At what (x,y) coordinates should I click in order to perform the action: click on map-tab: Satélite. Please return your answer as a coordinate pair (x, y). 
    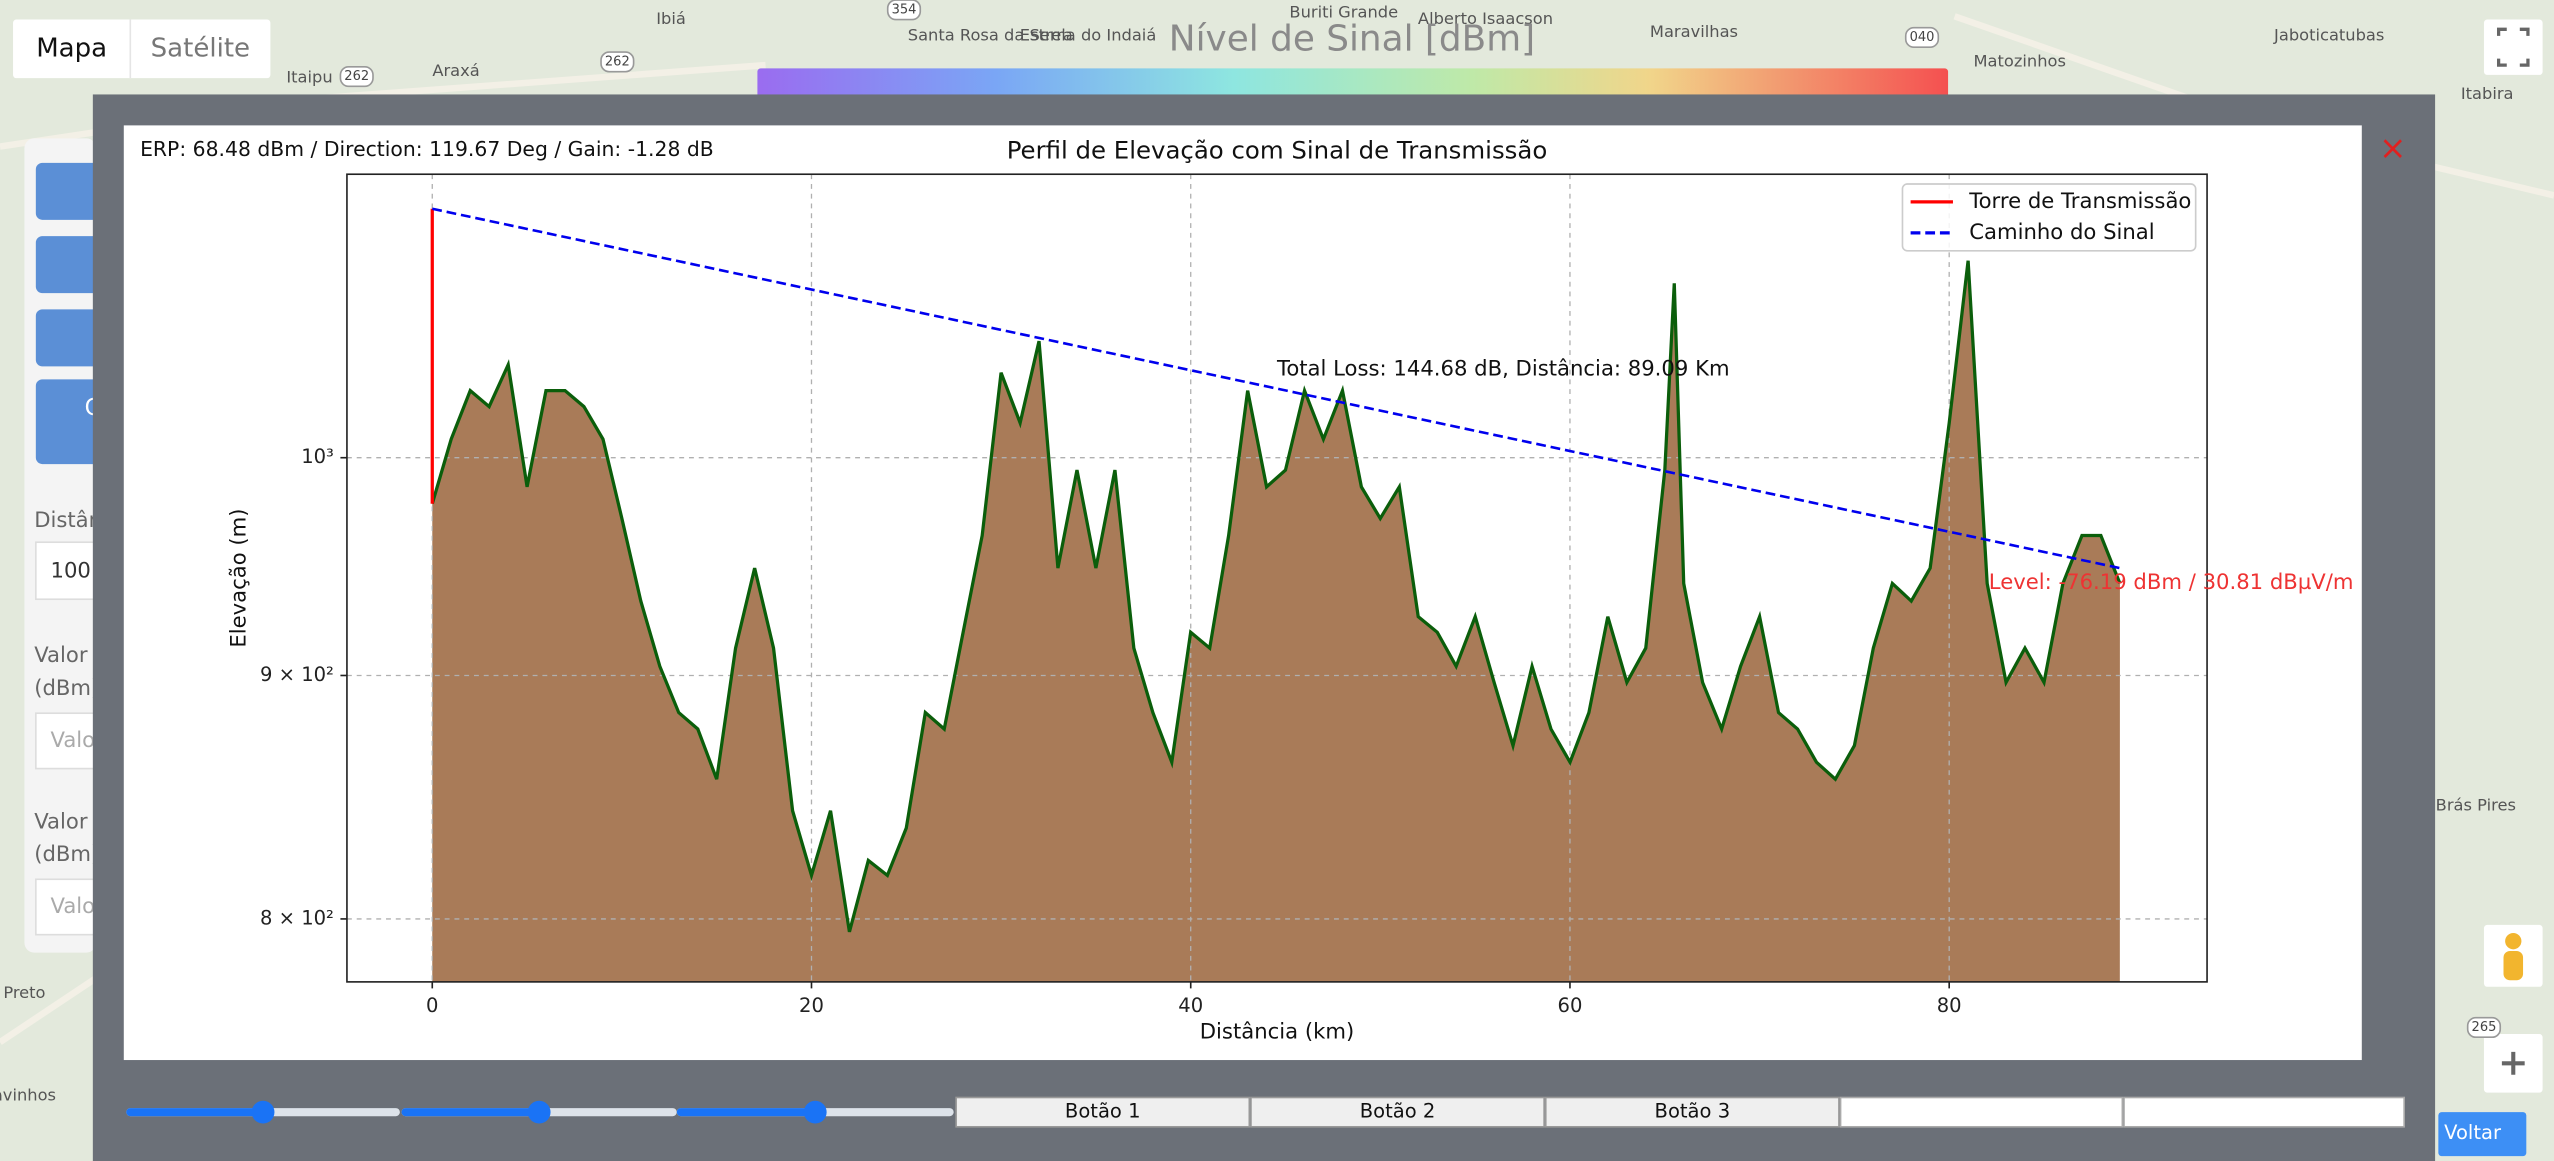
    Looking at the image, I should click on (200, 48).